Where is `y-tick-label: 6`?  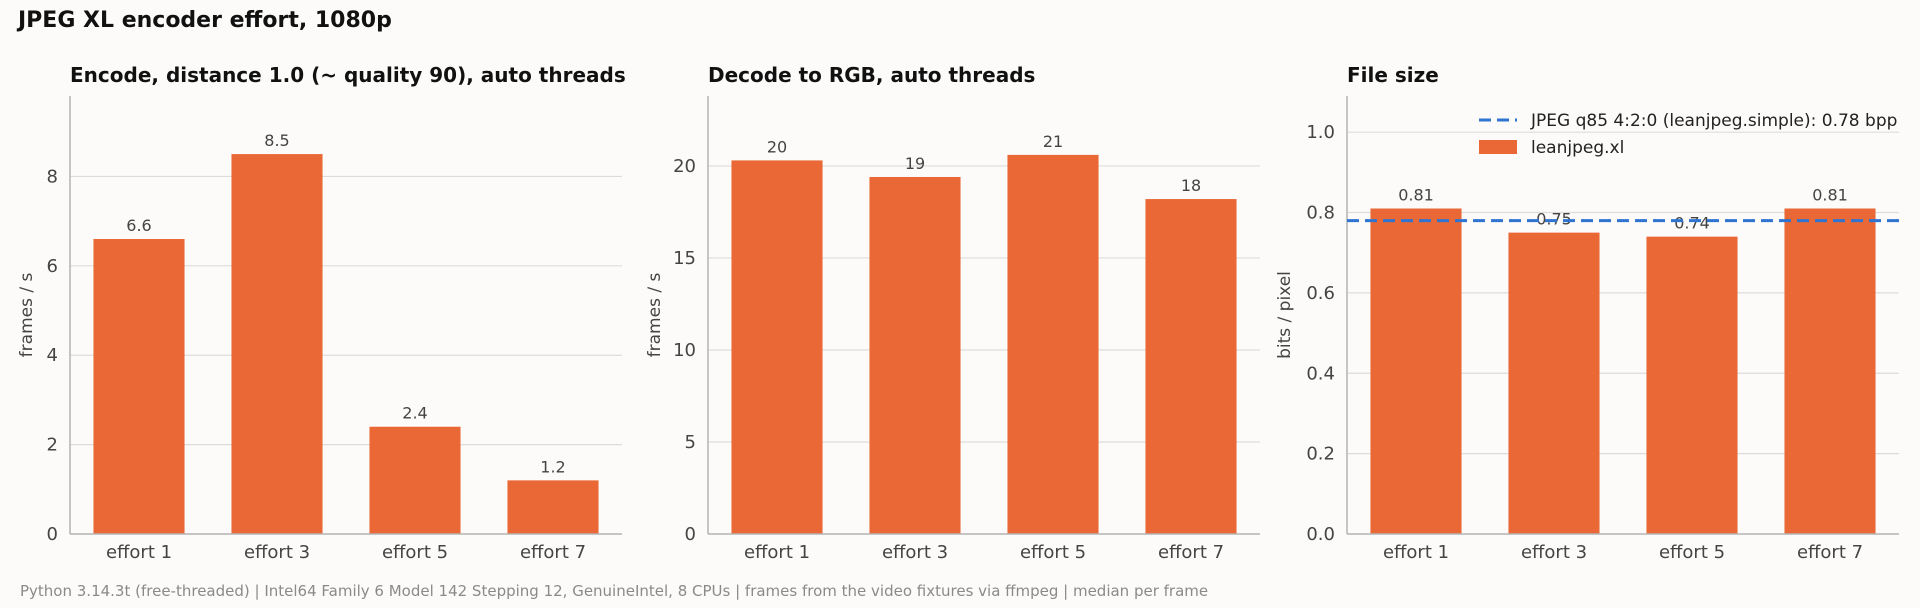
y-tick-label: 6 is located at coordinates (52, 266).